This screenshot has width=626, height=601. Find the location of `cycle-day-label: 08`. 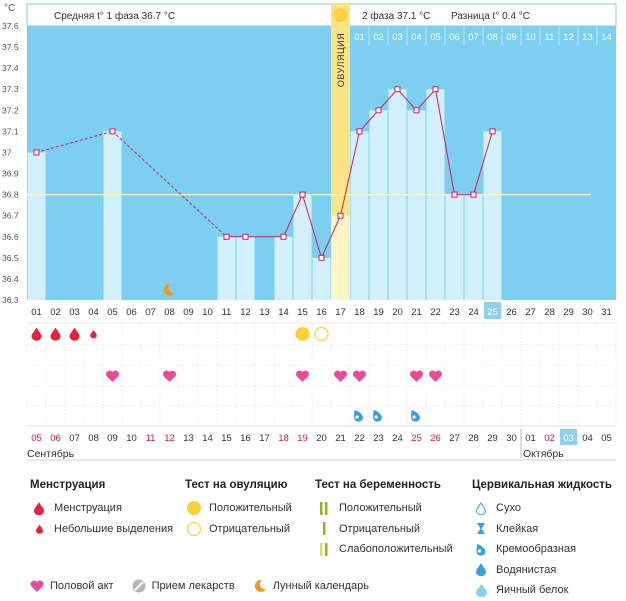

cycle-day-label: 08 is located at coordinates (169, 312).